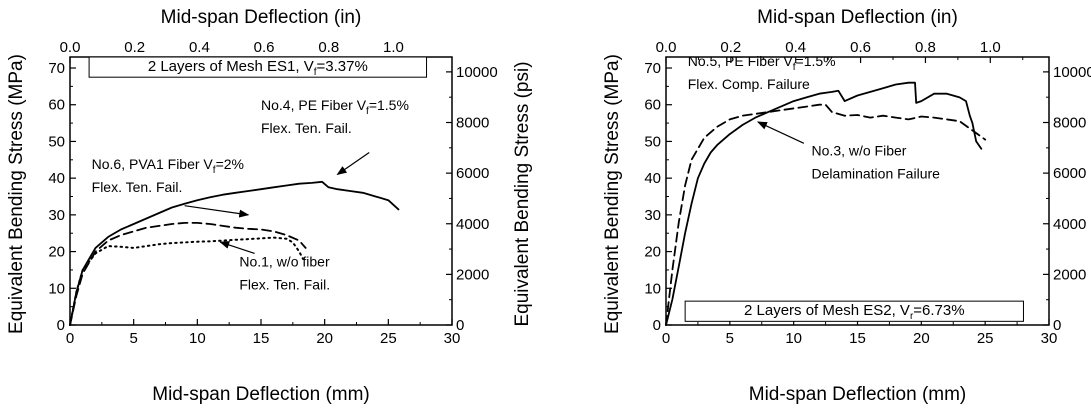  Describe the element at coordinates (186, 281) in the screenshot. I see `series-dotted-line` at that location.